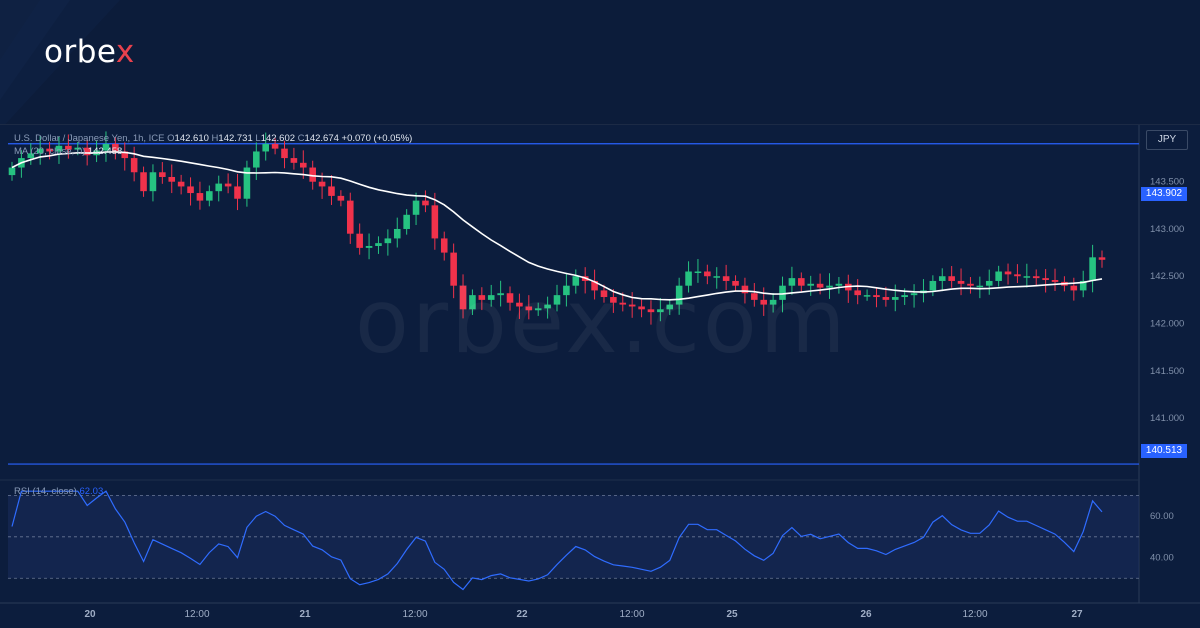  What do you see at coordinates (1167, 182) in the screenshot?
I see `price-tick-label: 143.500` at bounding box center [1167, 182].